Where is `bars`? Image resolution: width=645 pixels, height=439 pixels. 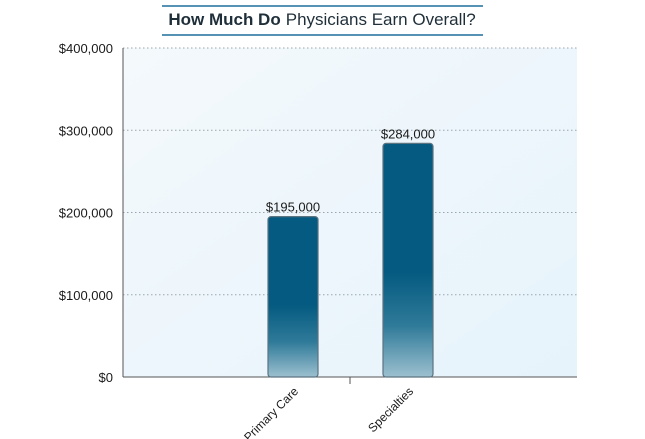
bars is located at coordinates (350, 260).